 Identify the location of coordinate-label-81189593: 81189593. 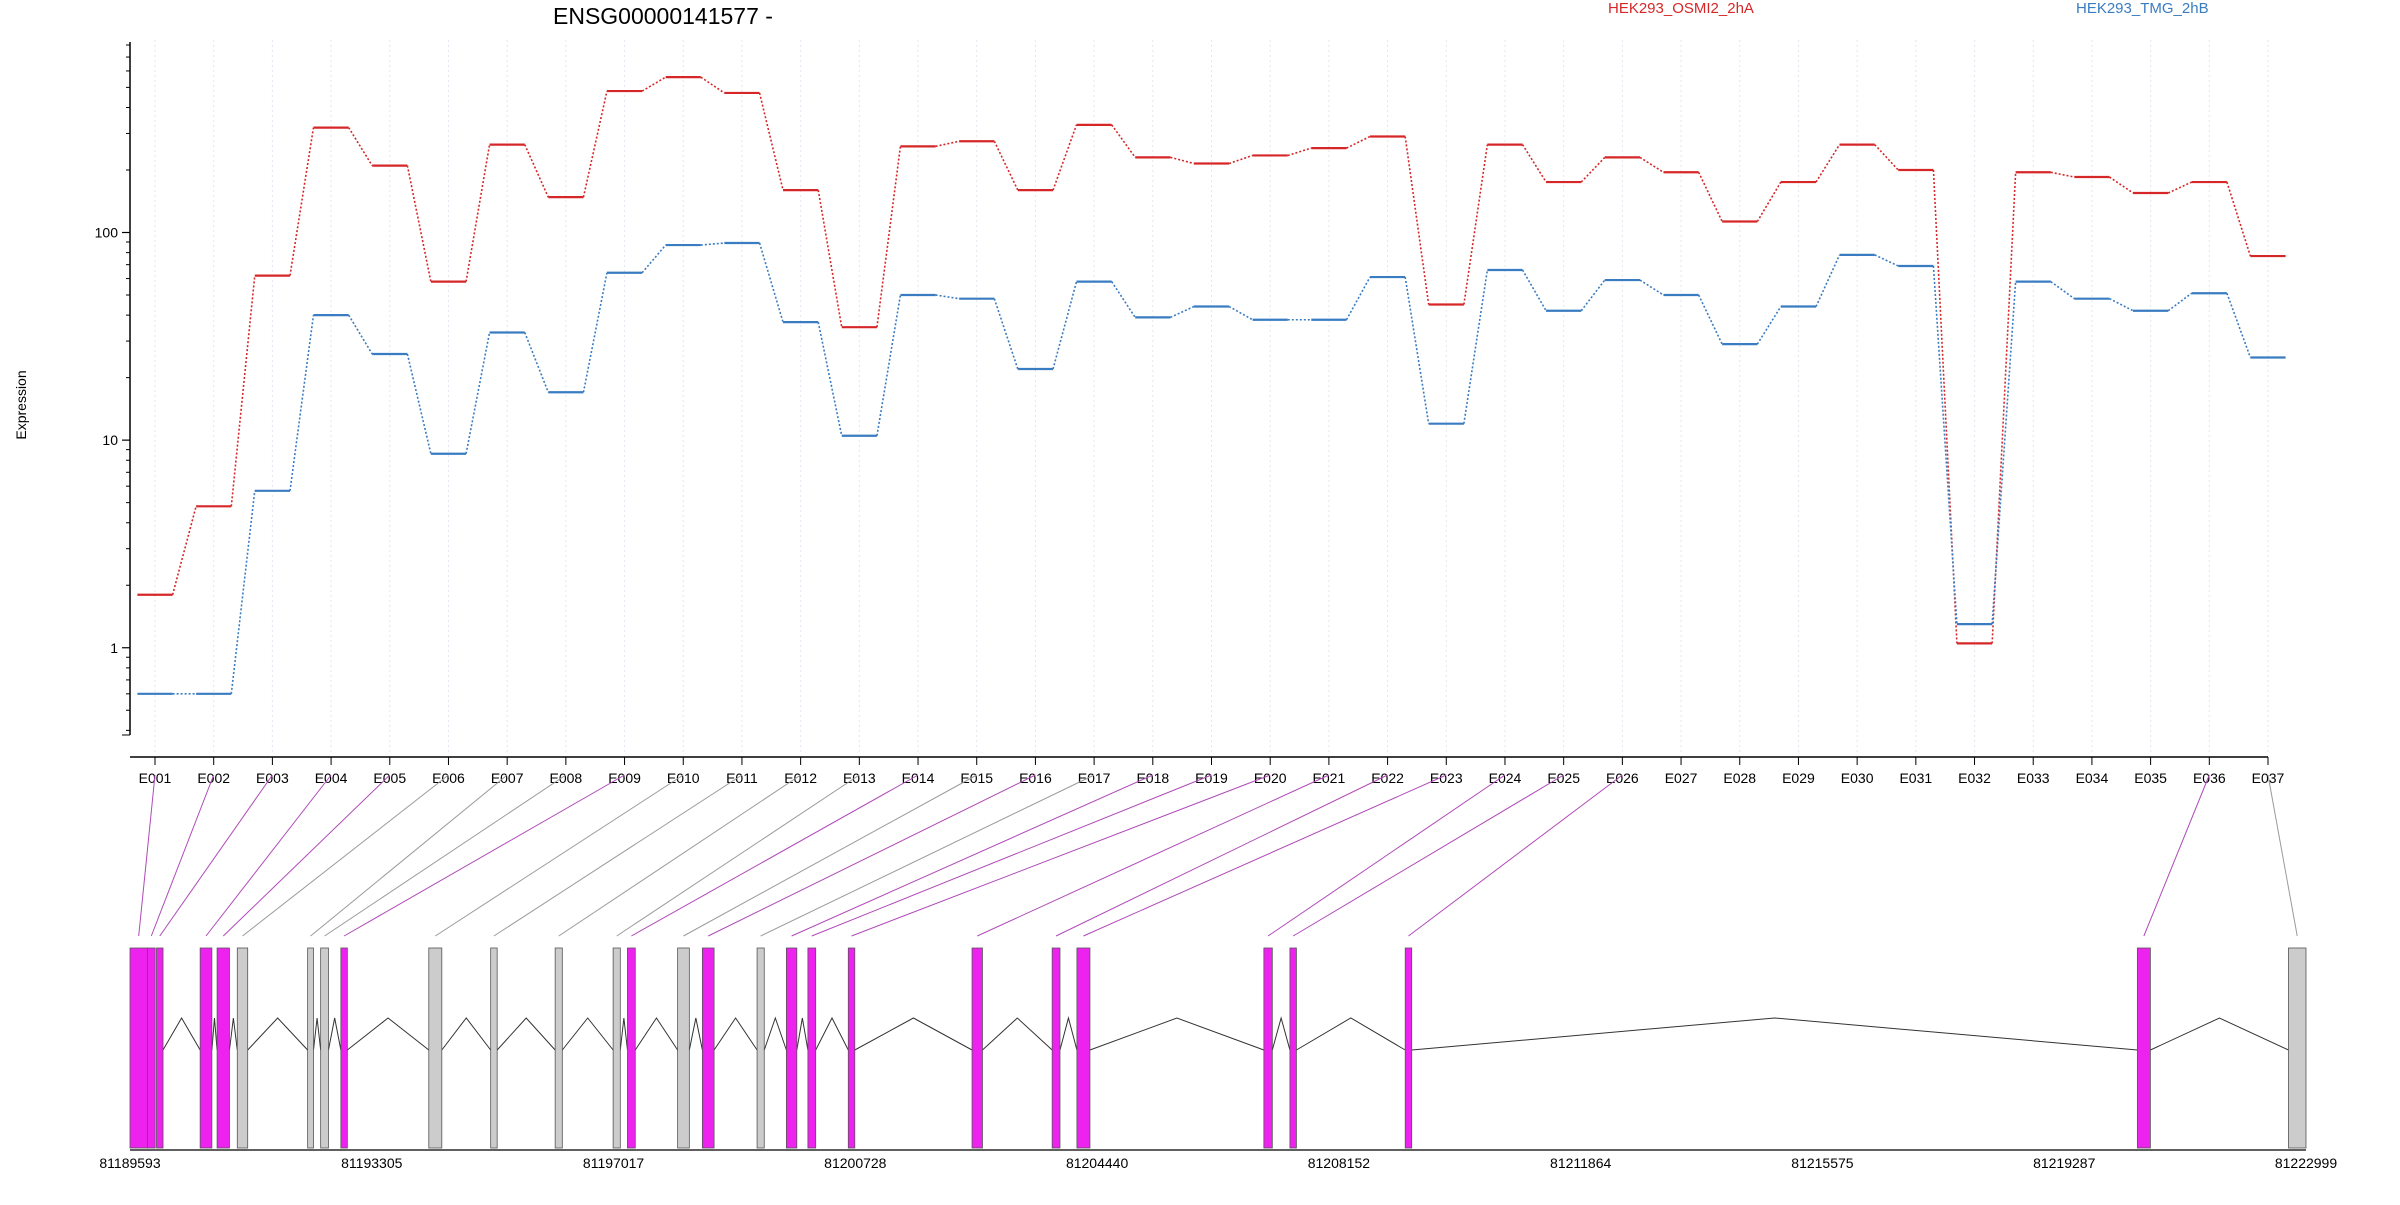
(129, 1163).